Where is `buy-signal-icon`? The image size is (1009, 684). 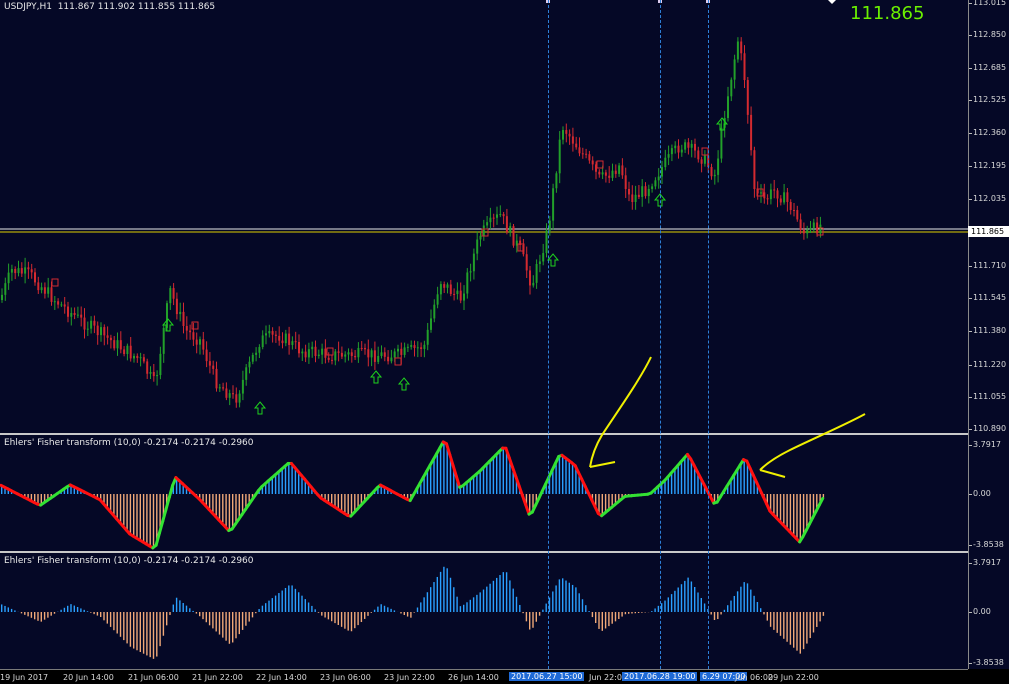 buy-signal-icon is located at coordinates (404, 384).